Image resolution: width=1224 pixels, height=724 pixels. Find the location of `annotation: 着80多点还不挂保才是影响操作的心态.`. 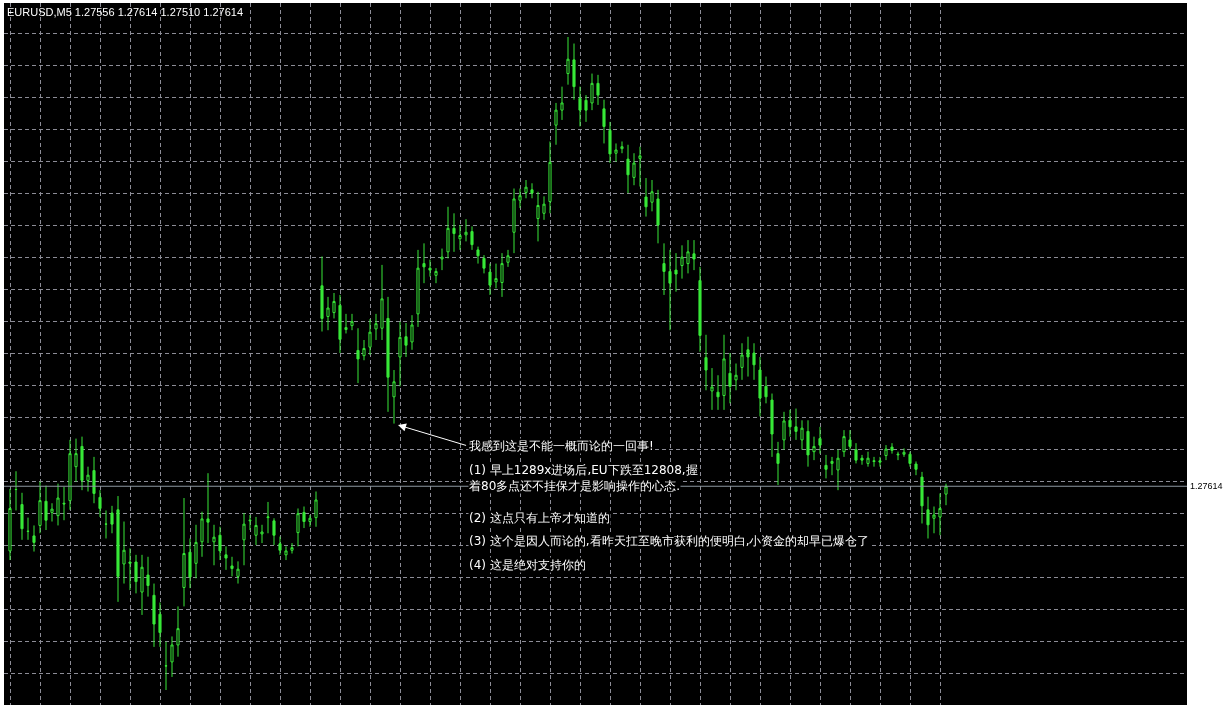

annotation: 着80多点还不挂保才是影响操作的心态. is located at coordinates (575, 486).